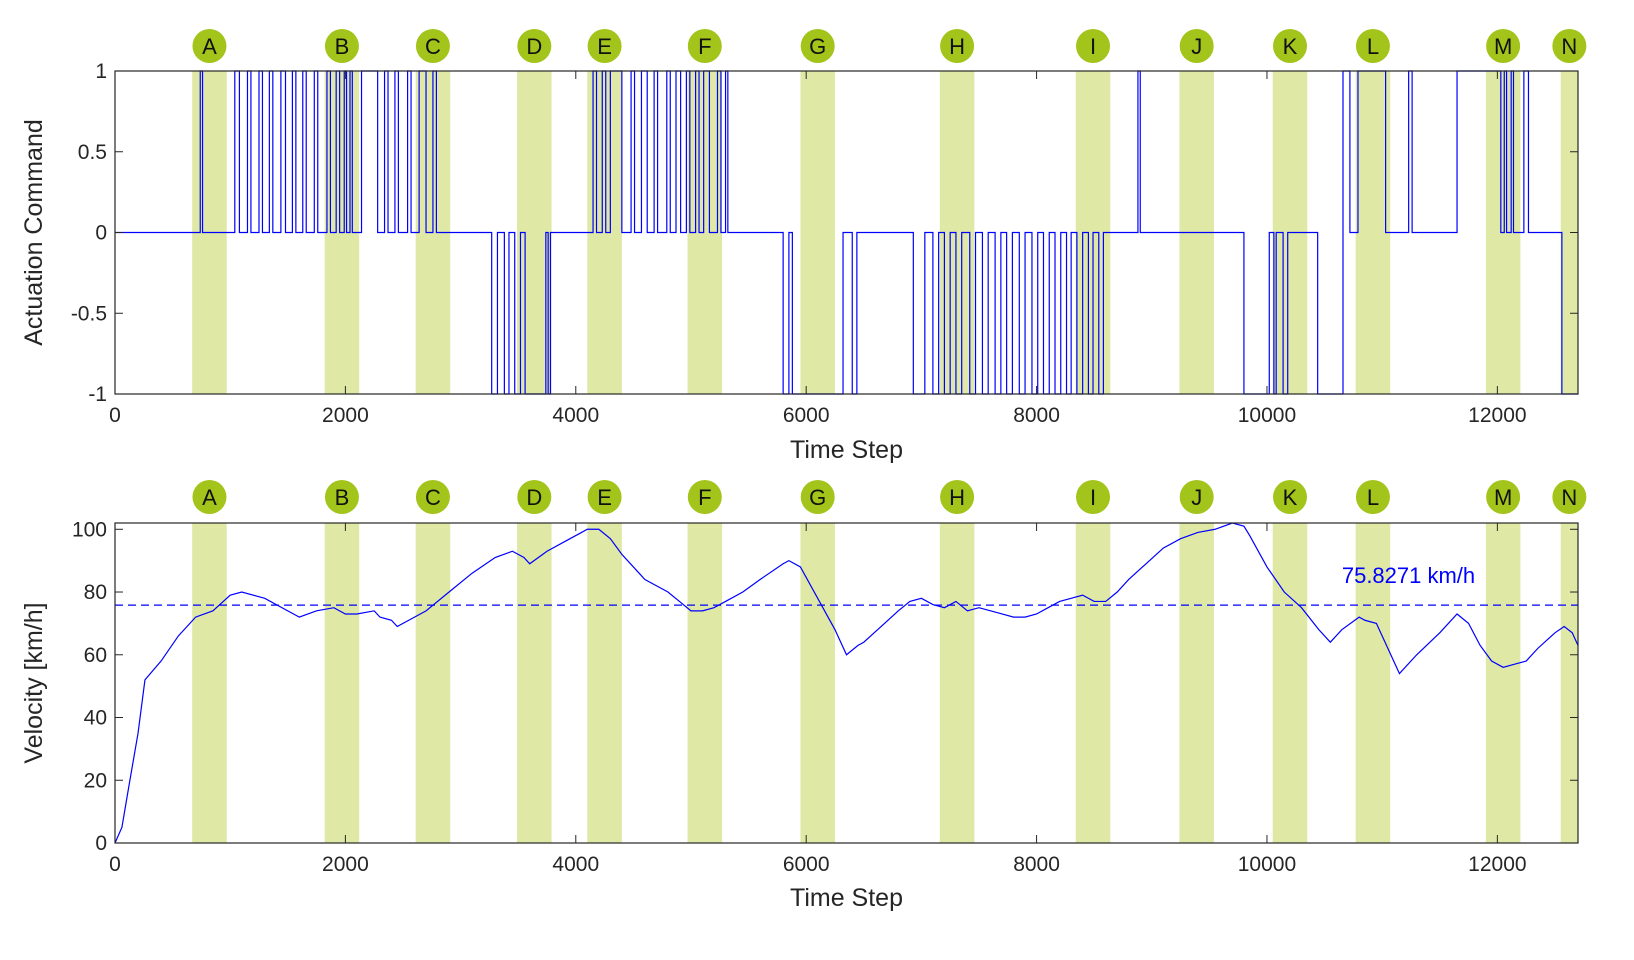 This screenshot has width=1634, height=960. I want to click on y-tick-label: 60, so click(95, 655).